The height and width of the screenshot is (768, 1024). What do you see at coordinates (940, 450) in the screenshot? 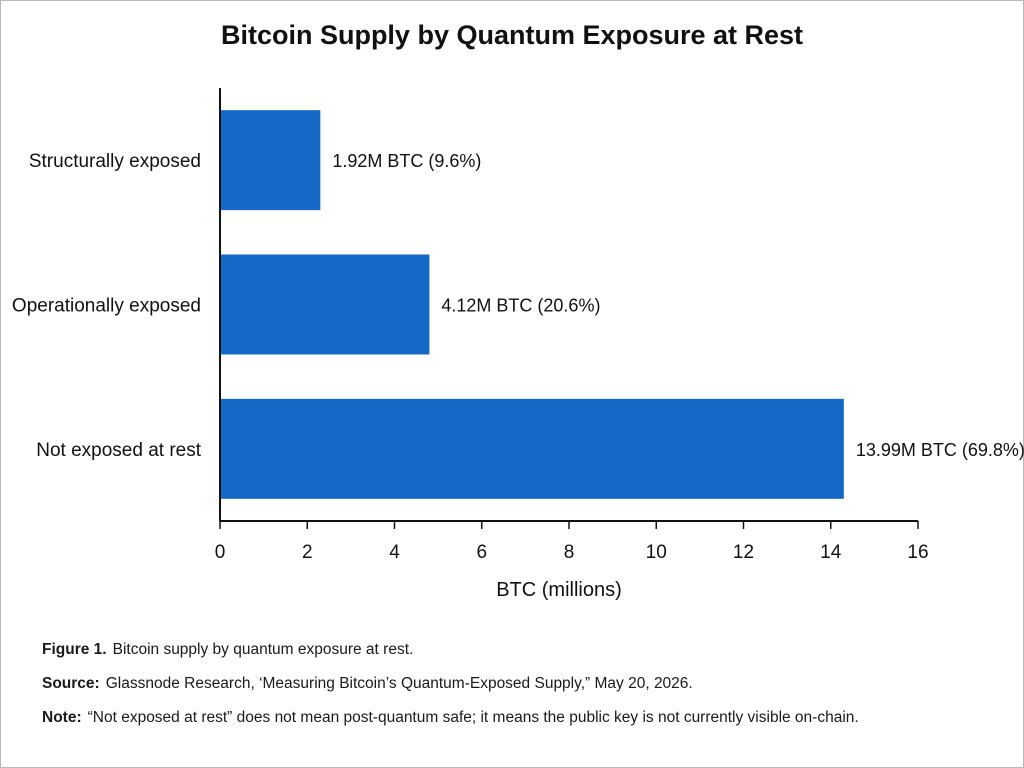
I see `data-label: 13.99M BTC (69.8%)` at bounding box center [940, 450].